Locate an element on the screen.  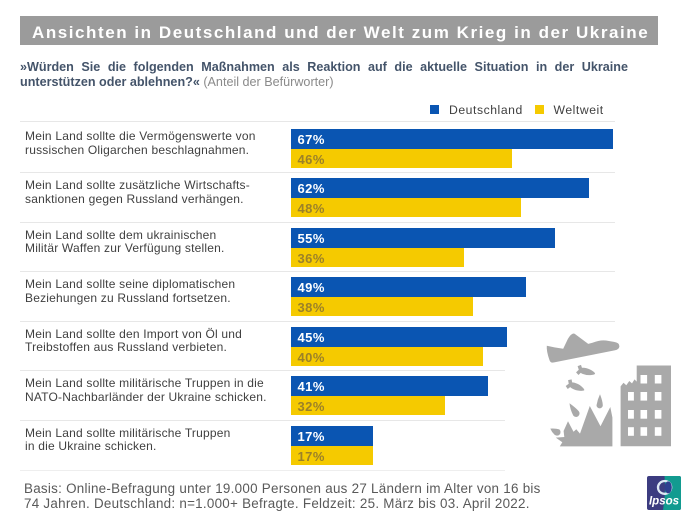
svg-text: Ipsos is located at coordinates (664, 502).